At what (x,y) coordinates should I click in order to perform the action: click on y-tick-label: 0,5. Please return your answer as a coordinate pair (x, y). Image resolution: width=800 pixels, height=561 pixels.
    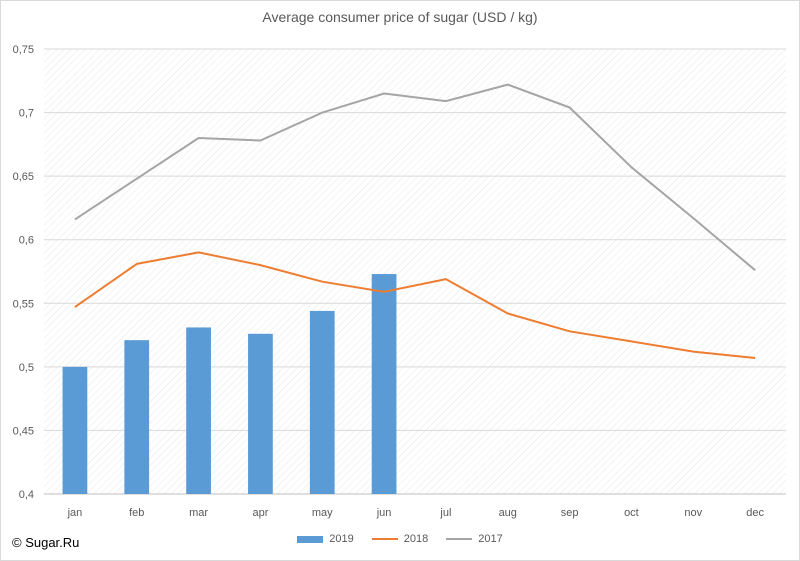
    Looking at the image, I should click on (26, 368).